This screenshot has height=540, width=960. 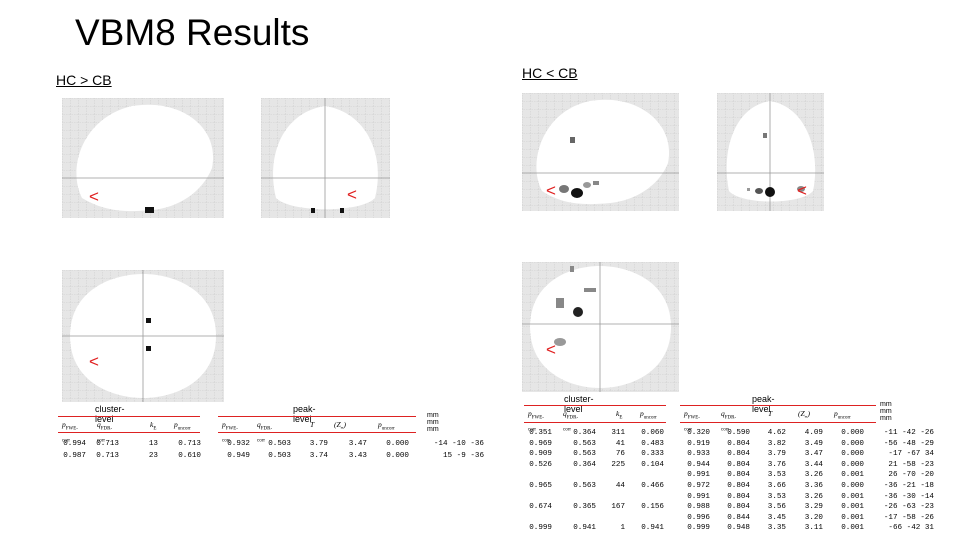 I want to click on table-cell: 3.66, so click(x=776, y=486).